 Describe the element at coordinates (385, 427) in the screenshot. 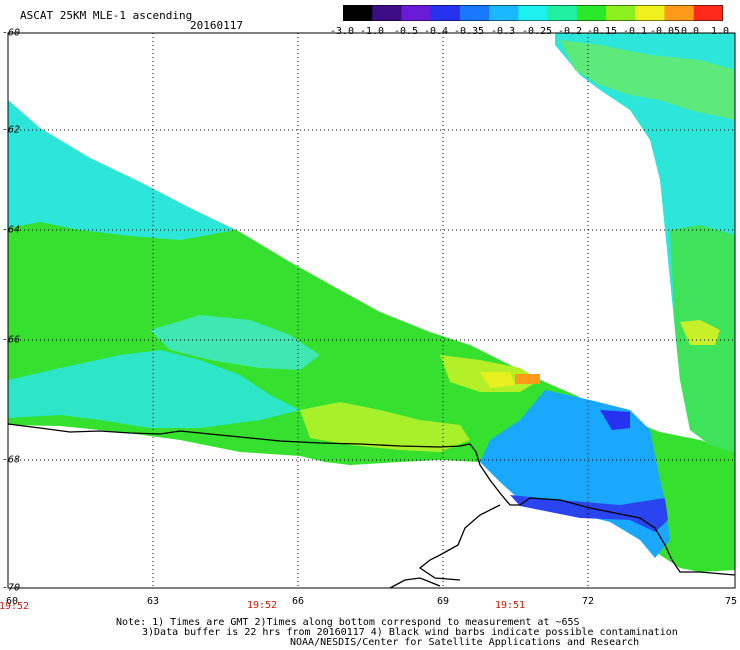

I see `yellow-green-patch` at that location.